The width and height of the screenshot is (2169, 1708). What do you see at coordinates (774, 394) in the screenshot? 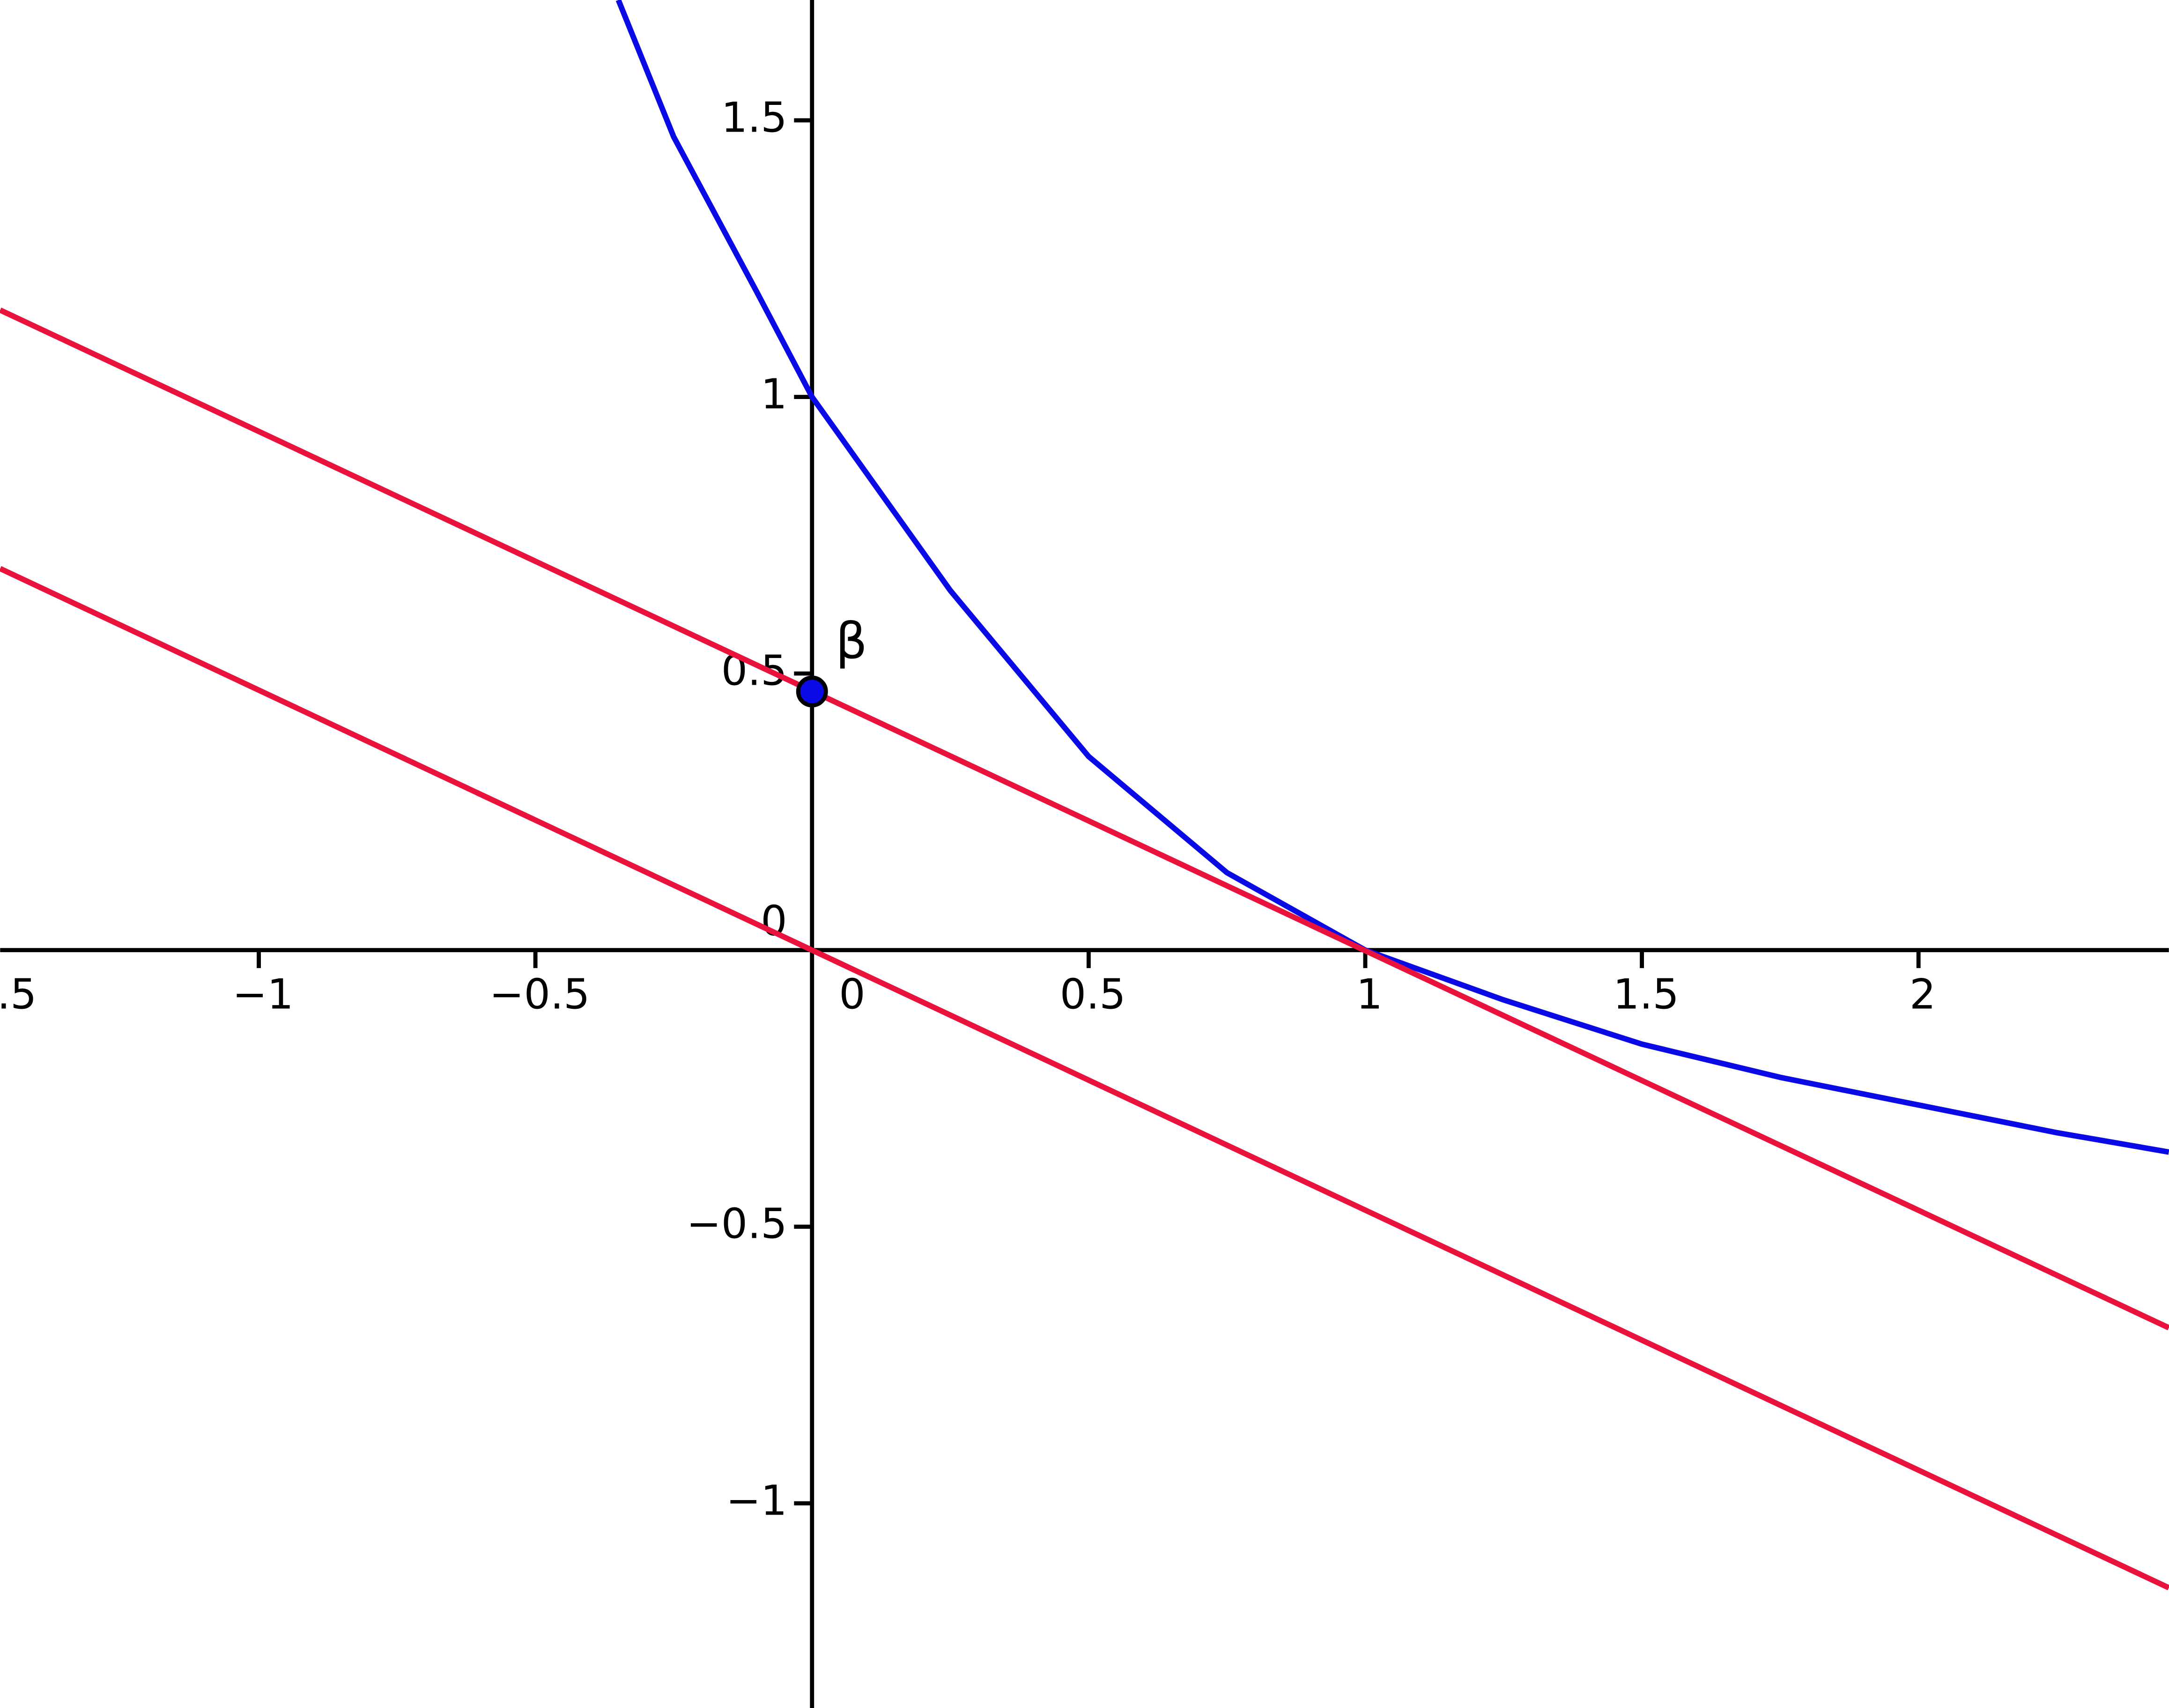
I see `y-tick-label: 1` at bounding box center [774, 394].